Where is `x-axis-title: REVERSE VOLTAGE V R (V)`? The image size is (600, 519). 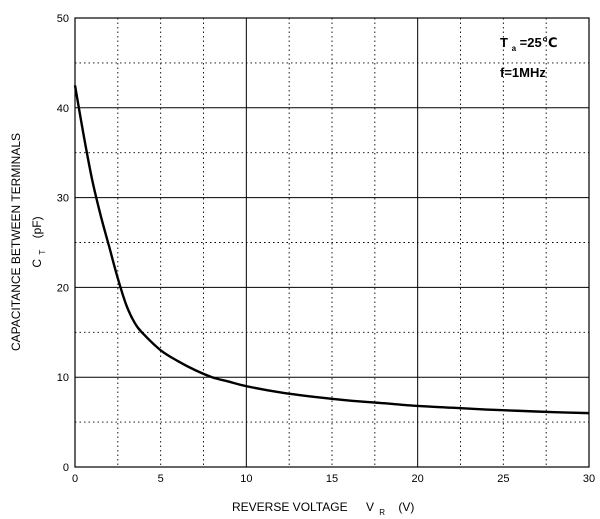 x-axis-title: REVERSE VOLTAGE V R (V) is located at coordinates (323, 509).